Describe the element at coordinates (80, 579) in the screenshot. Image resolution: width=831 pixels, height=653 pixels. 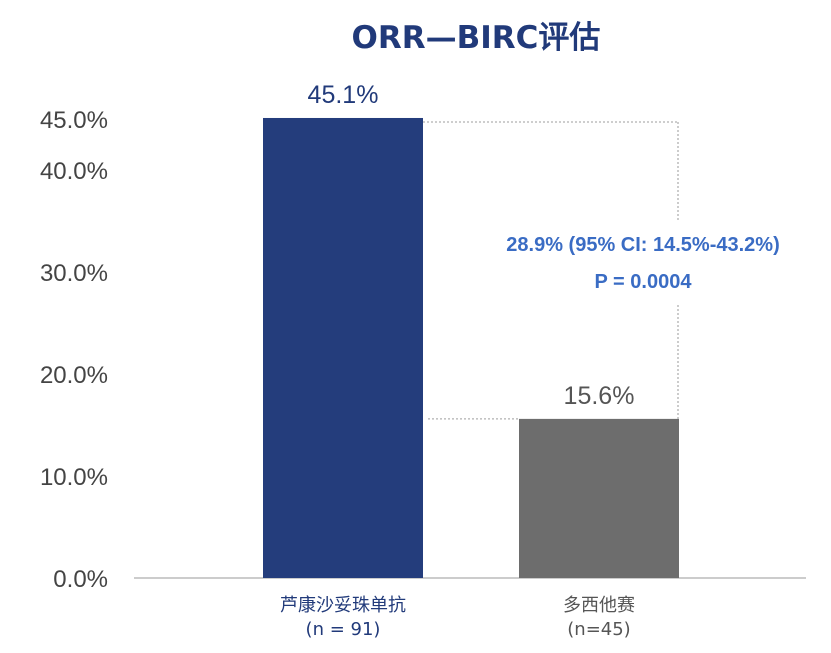
I see `y-tick-label: 0.0%` at that location.